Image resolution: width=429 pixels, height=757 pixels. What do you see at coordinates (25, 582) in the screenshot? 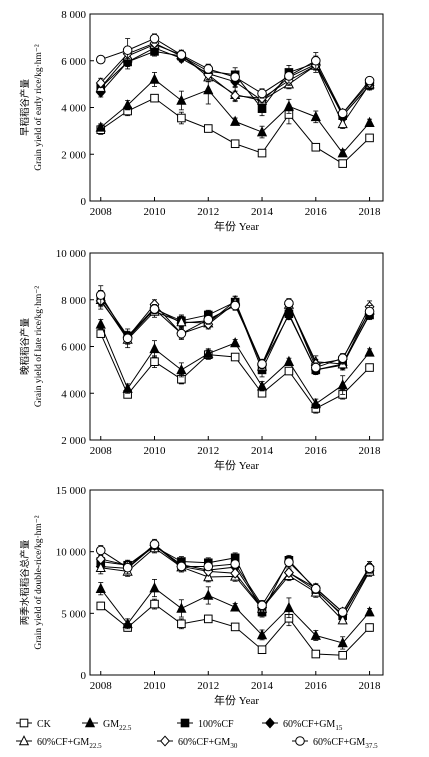
I see `y-axis-label-line-1: 两季水稻稻谷总产量` at bounding box center [25, 582].